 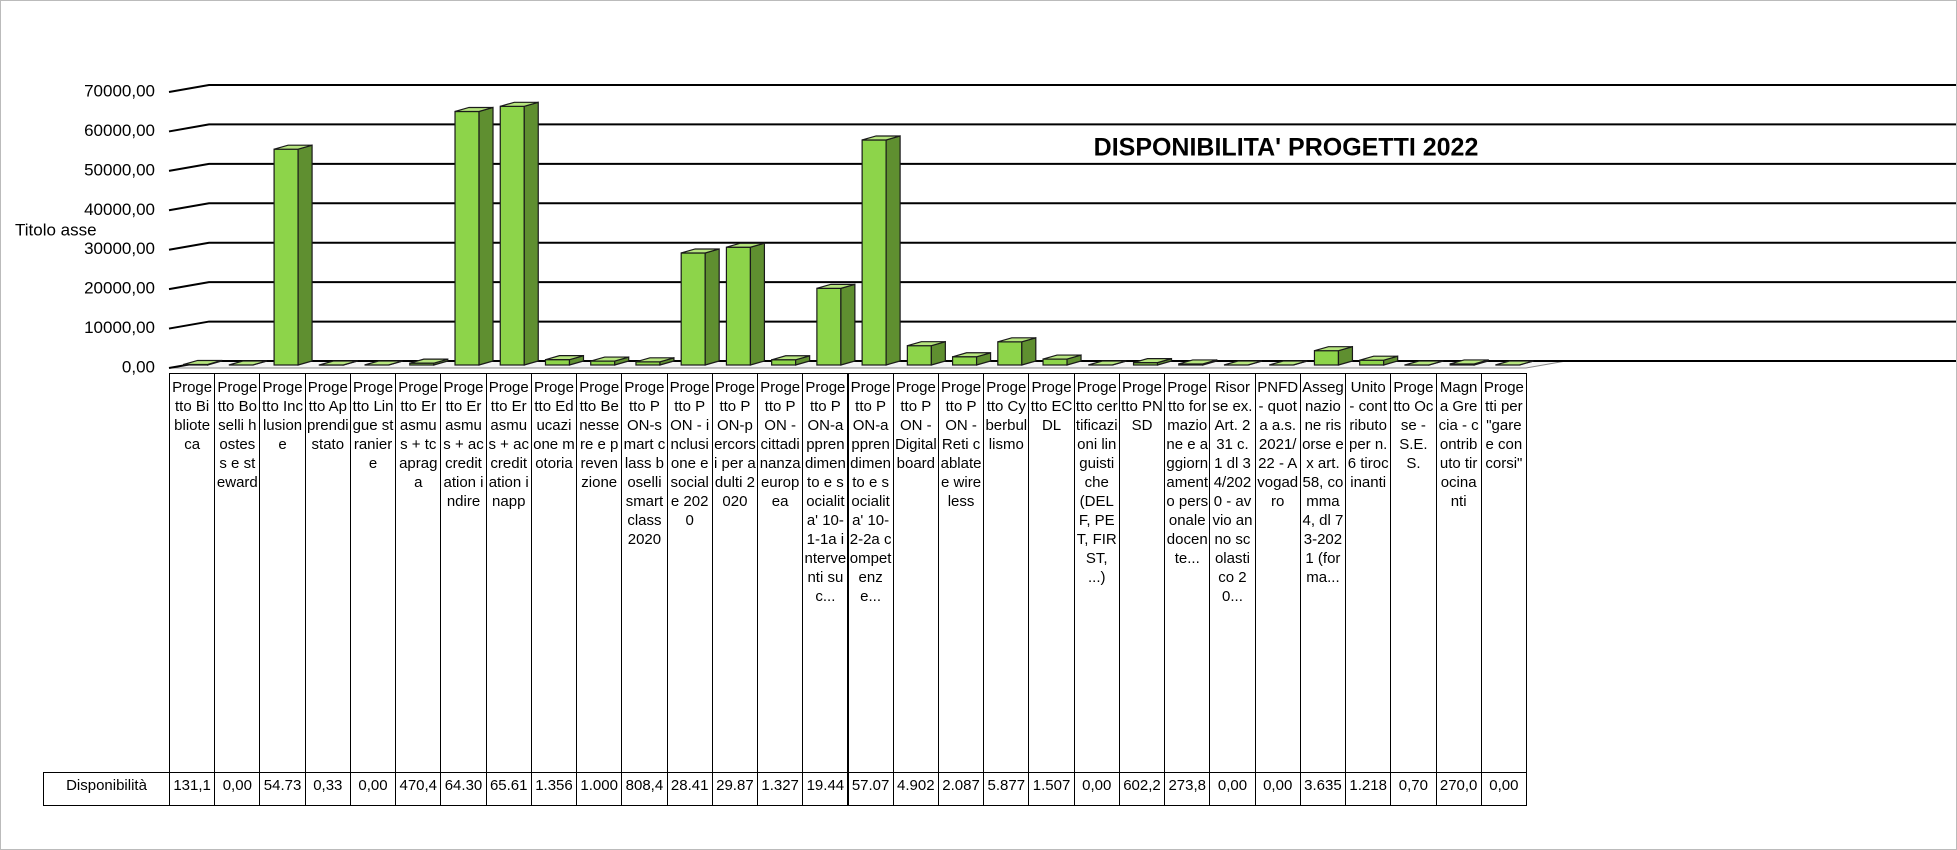 I want to click on x-tick-label: PNFD - quota a.s. 2021/22 - Avogadro, so click(x=1277, y=573).